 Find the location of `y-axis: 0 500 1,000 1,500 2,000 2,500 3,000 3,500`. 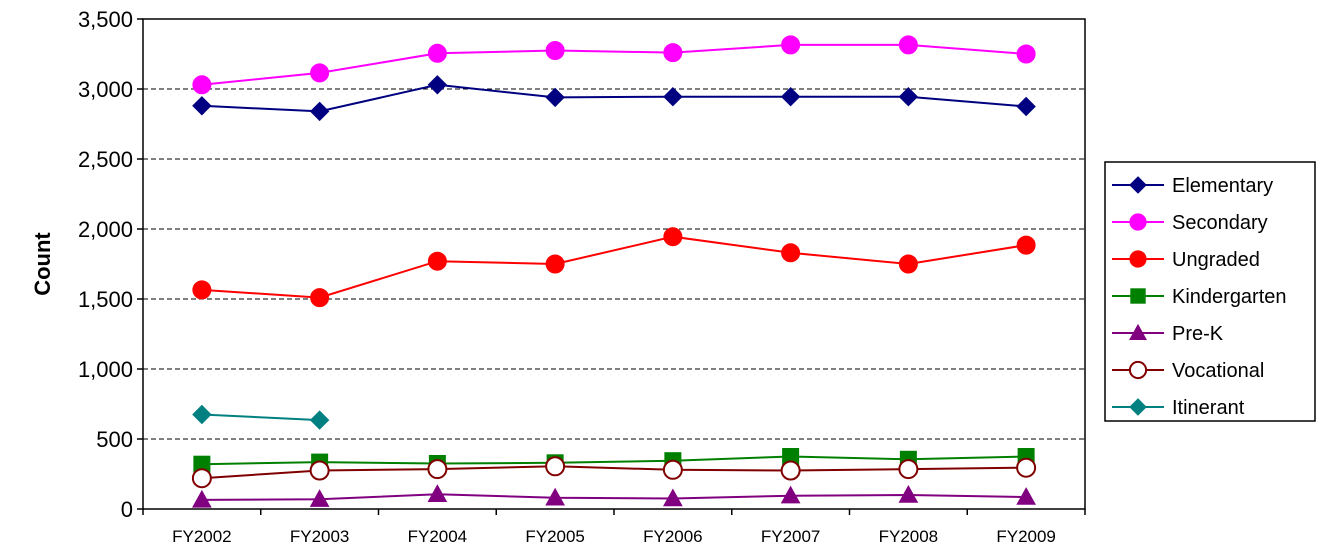

y-axis: 0 500 1,000 1,500 2,000 2,500 3,000 3,500 is located at coordinates (110, 264).